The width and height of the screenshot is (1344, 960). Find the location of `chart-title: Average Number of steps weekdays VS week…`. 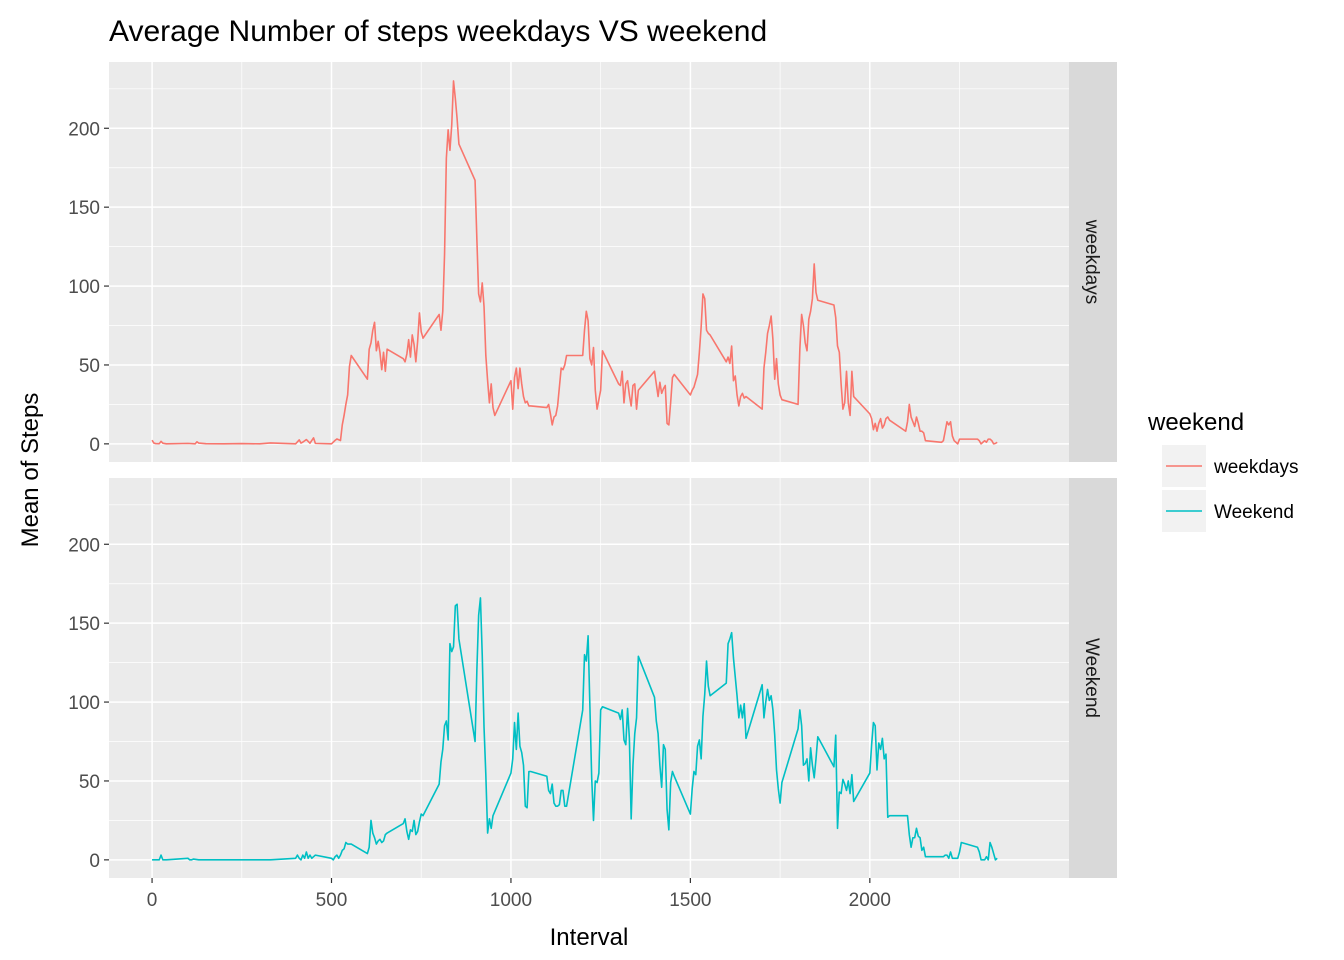

chart-title: Average Number of steps weekdays VS week… is located at coordinates (438, 31).